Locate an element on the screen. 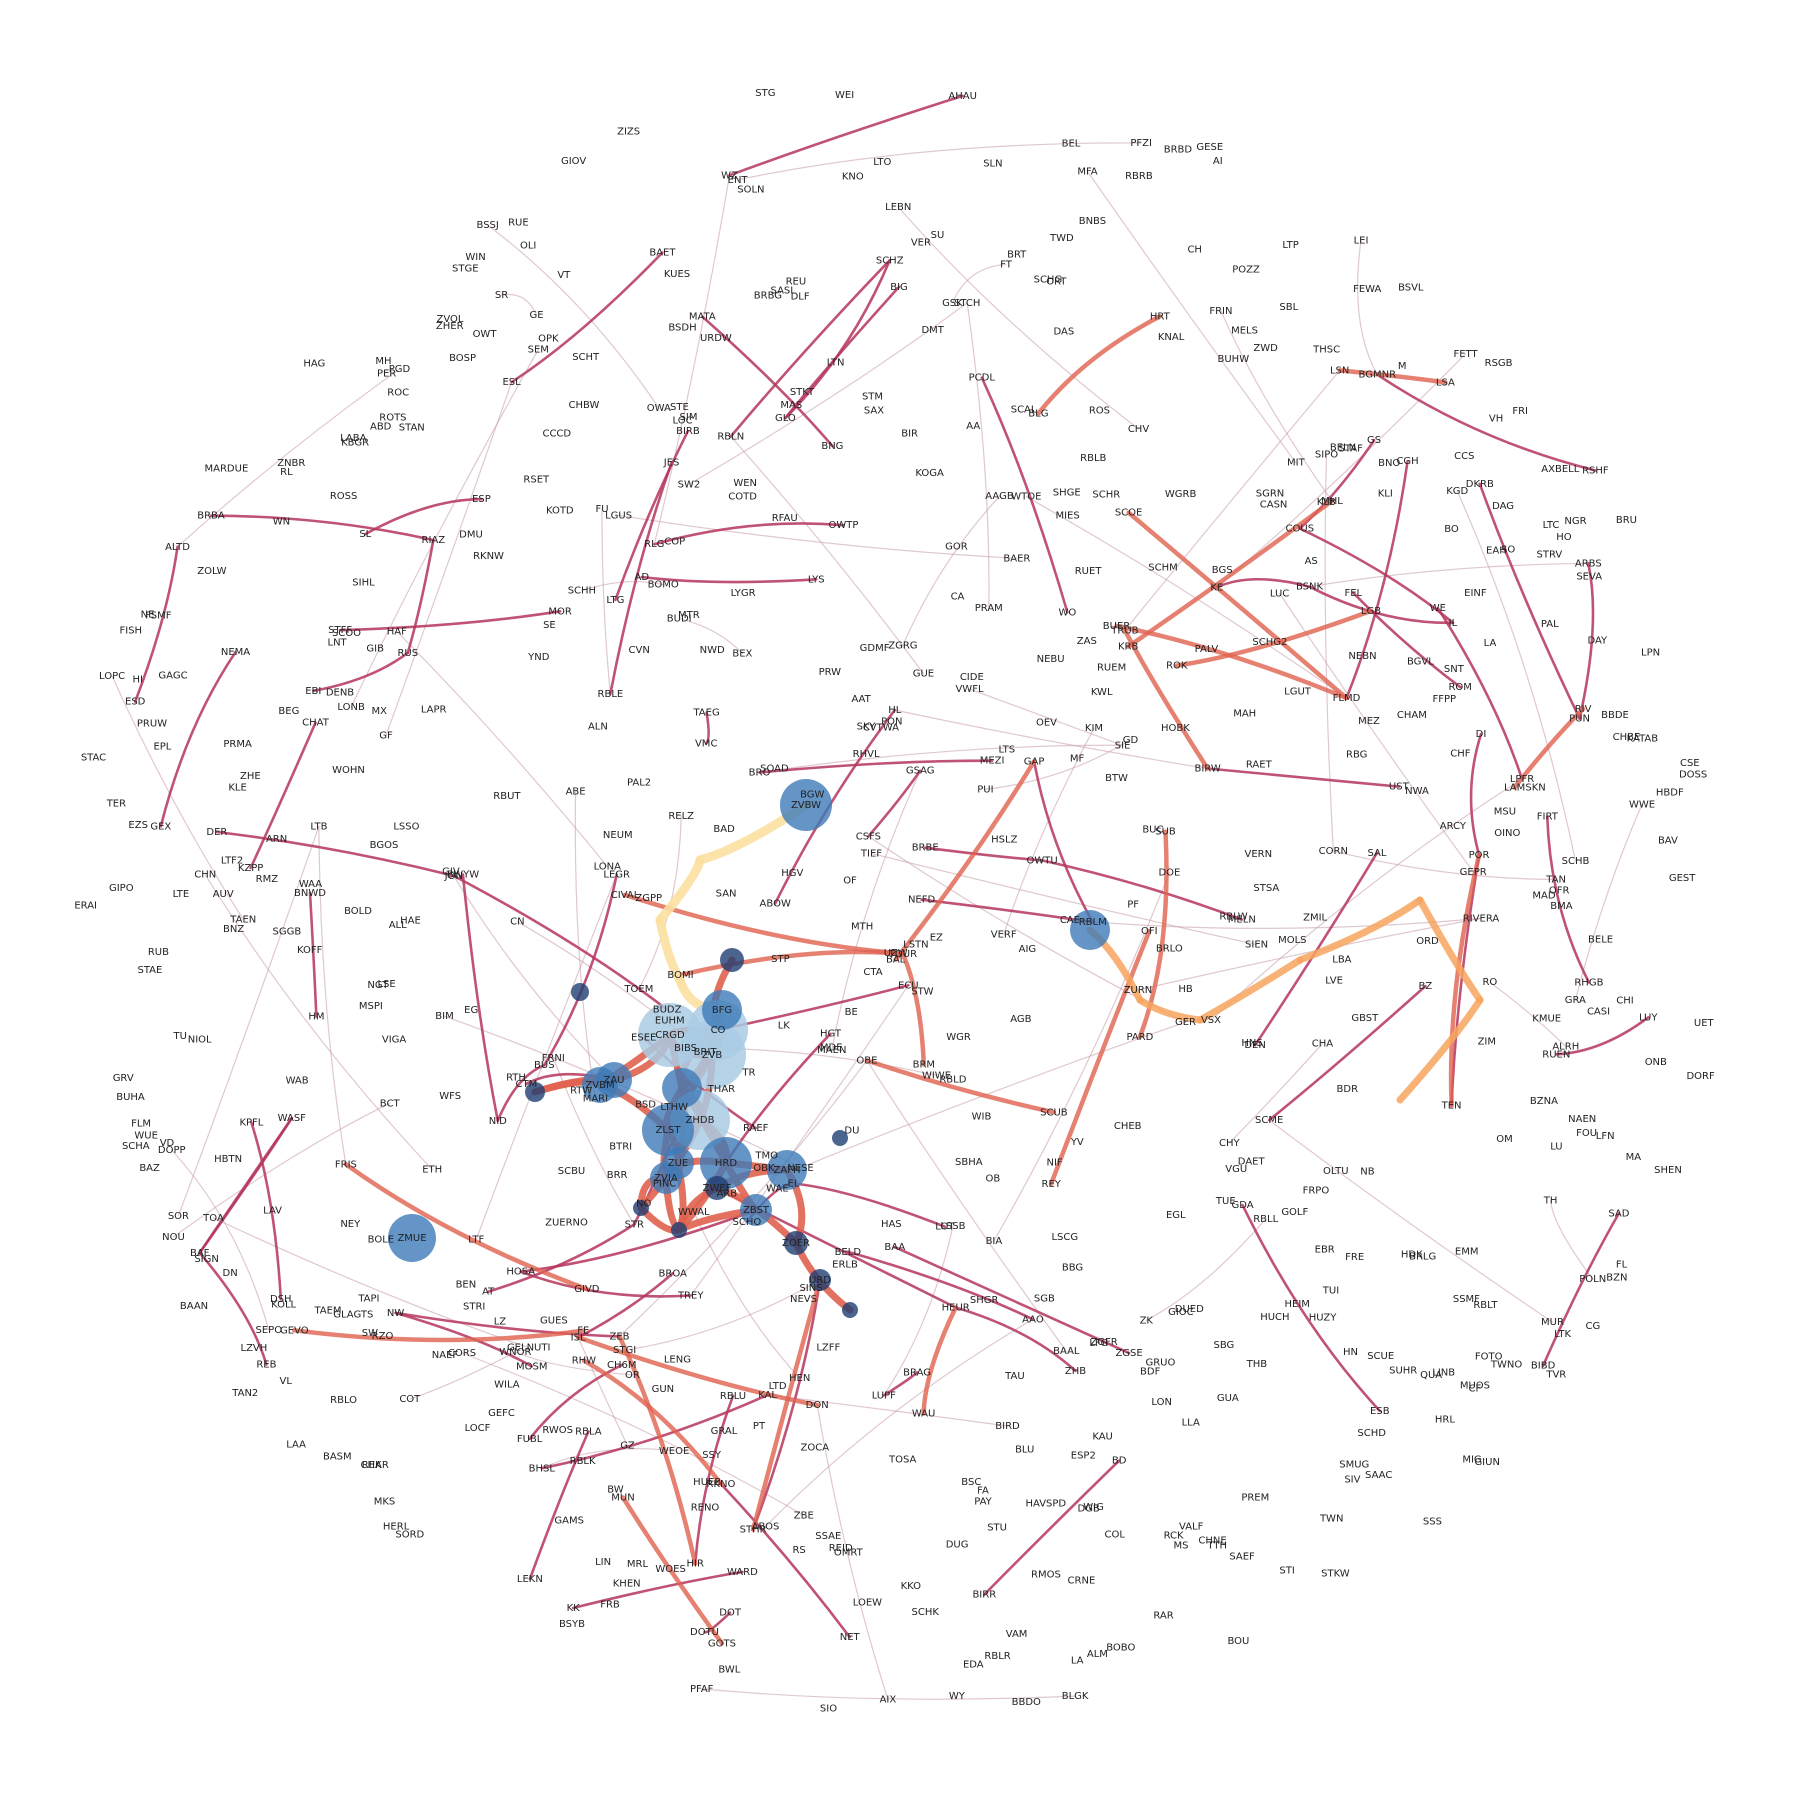 The height and width of the screenshot is (1800, 1800). node-label: WGR is located at coordinates (958, 1037).